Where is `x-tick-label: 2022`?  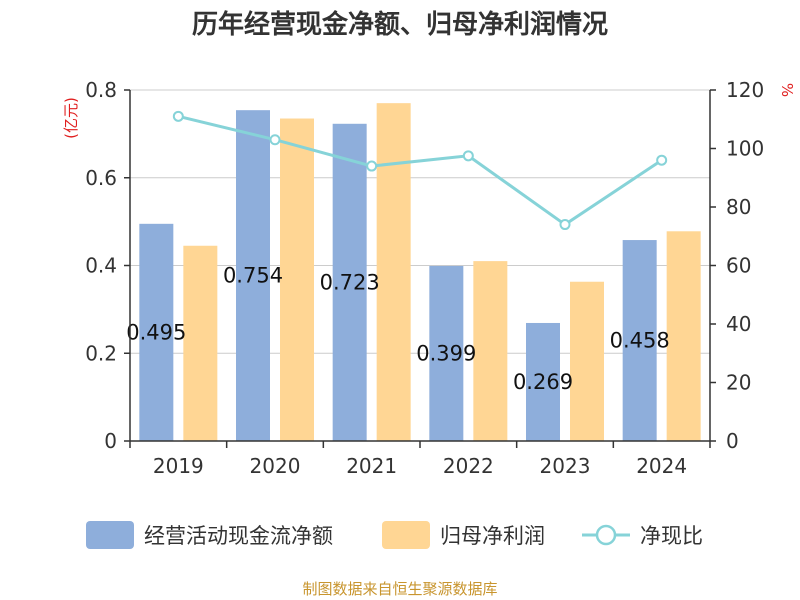 x-tick-label: 2022 is located at coordinates (468, 466).